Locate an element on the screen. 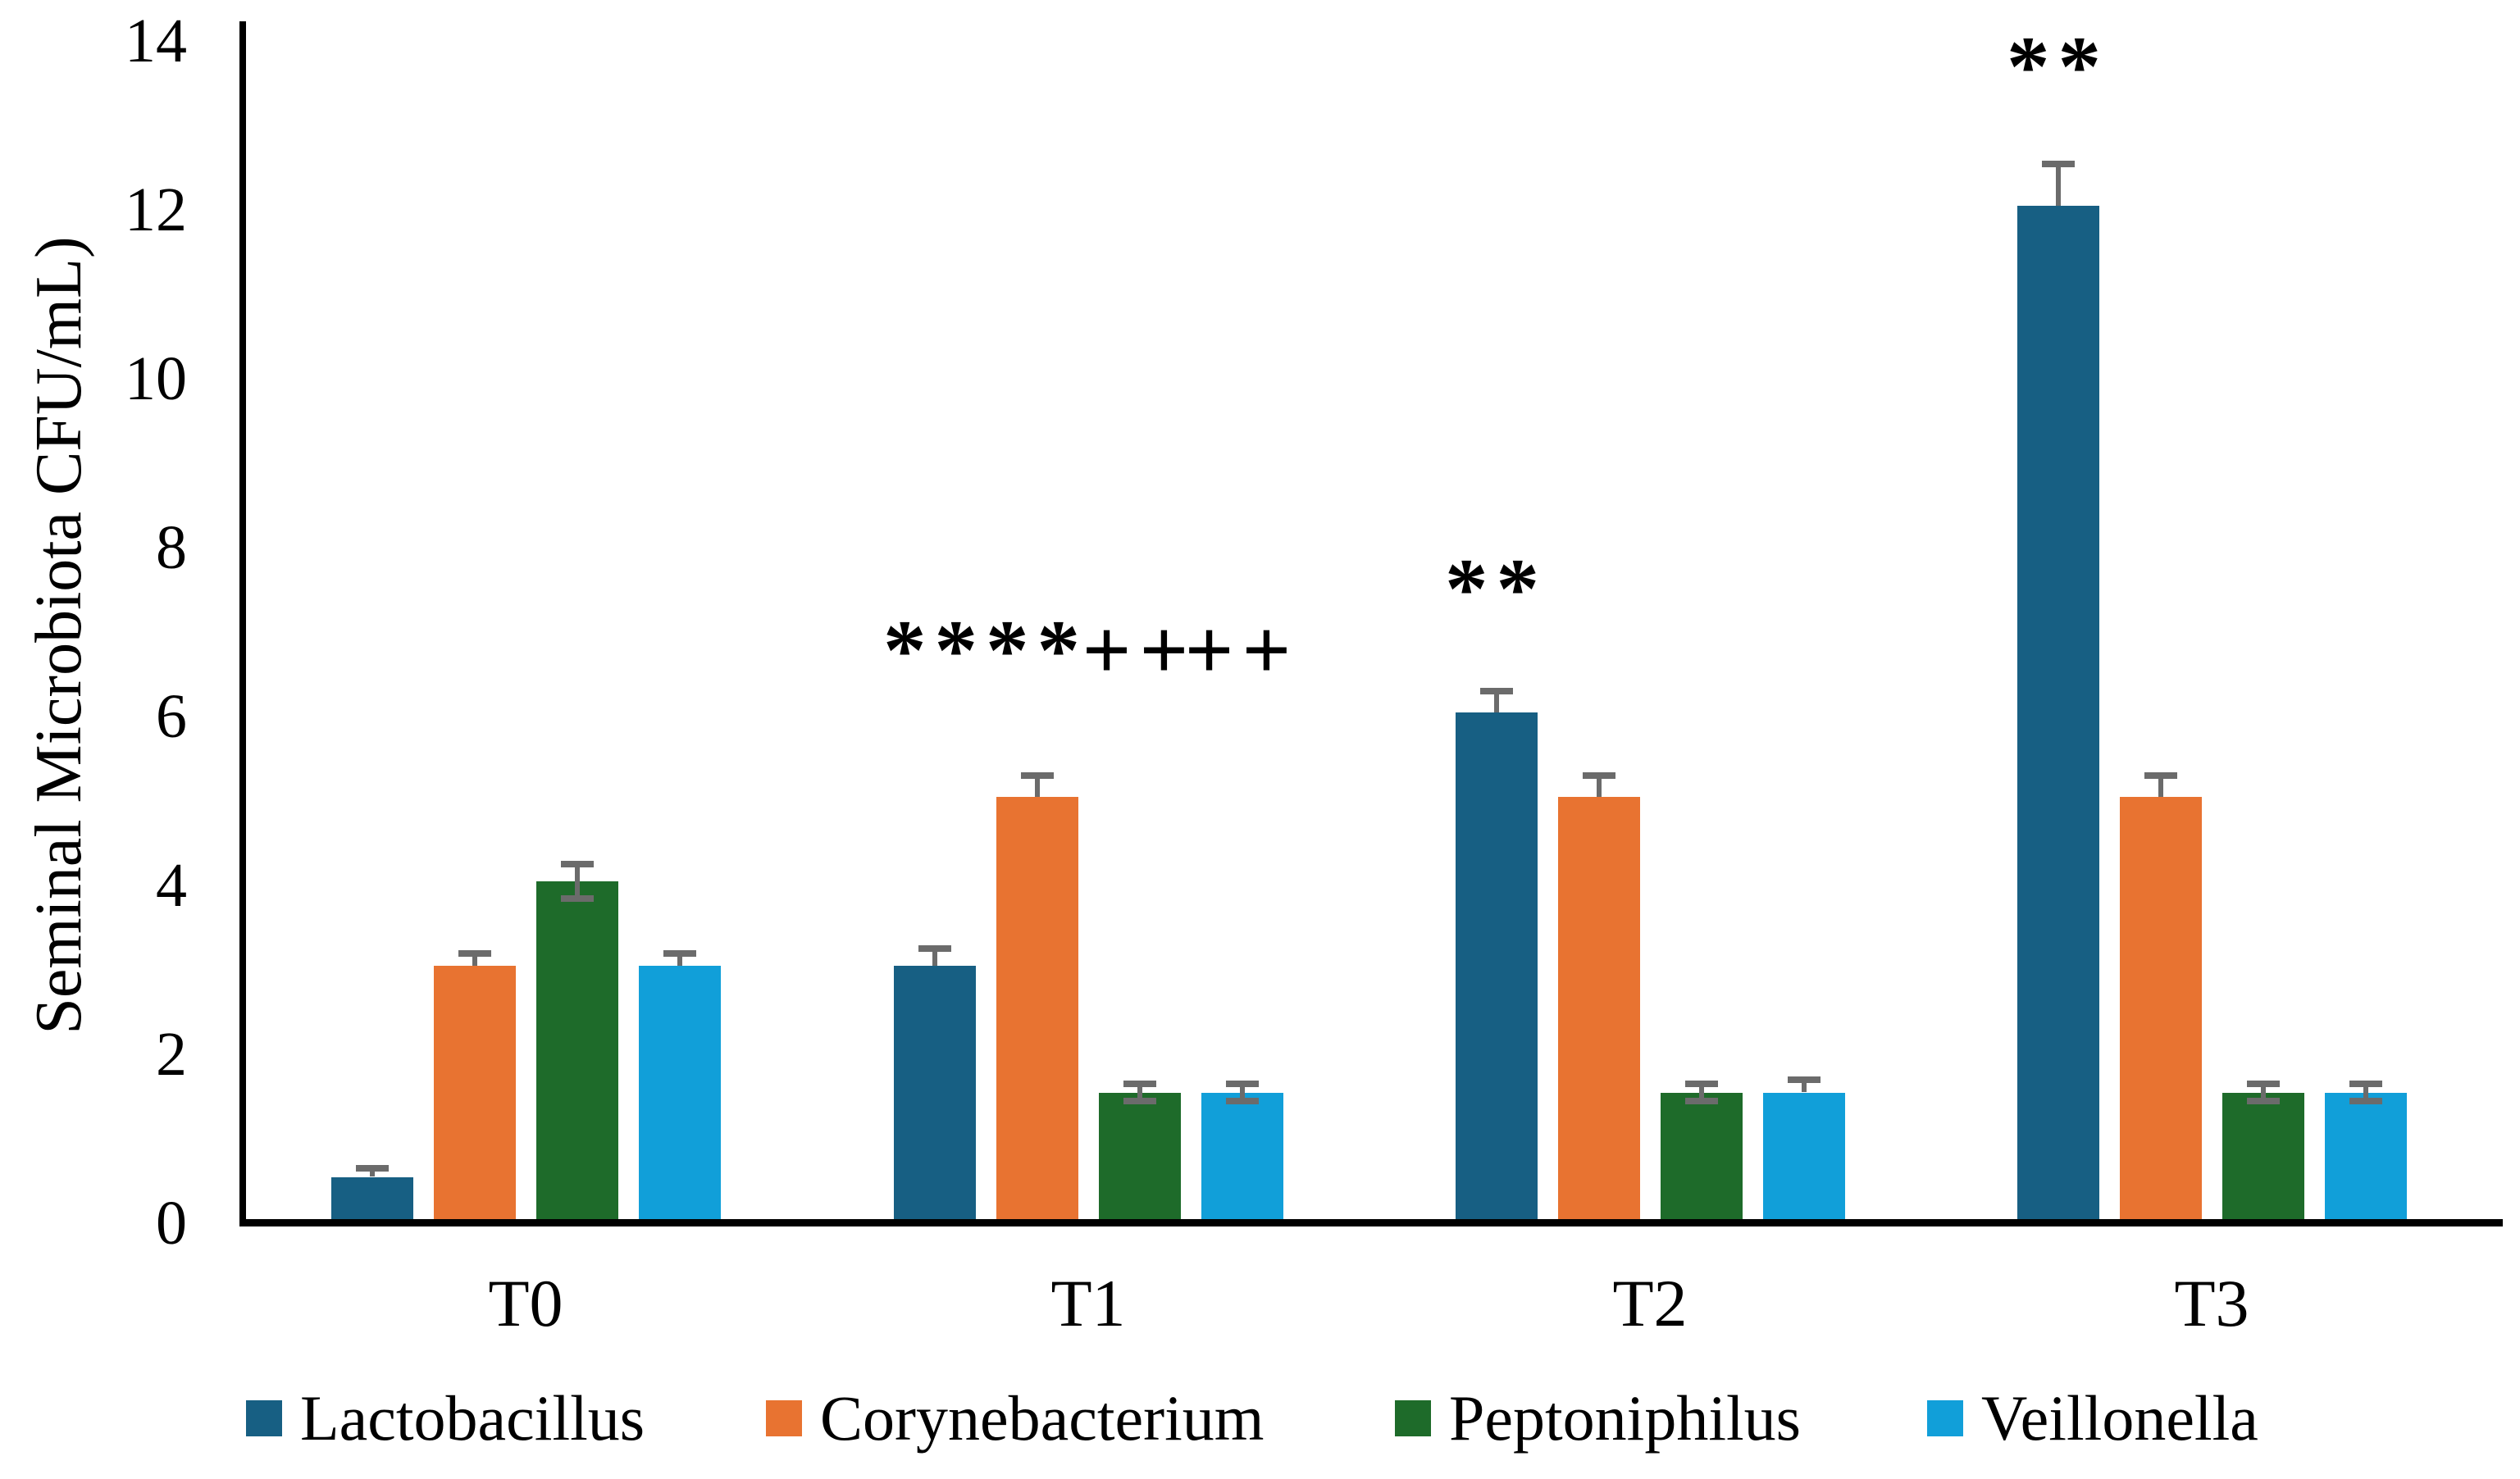 The height and width of the screenshot is (1479, 2520). bar-Veillonella-T2 is located at coordinates (1803, 1155).